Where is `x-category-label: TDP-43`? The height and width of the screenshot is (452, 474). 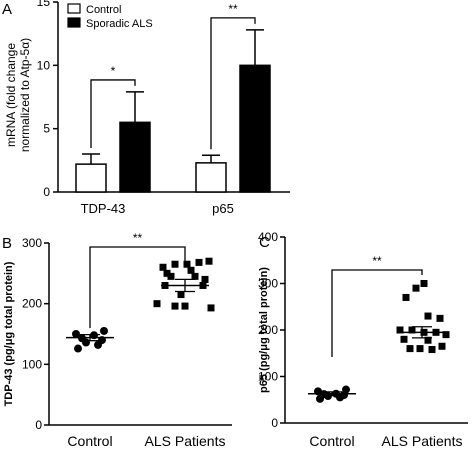 x-category-label: TDP-43 is located at coordinates (103, 208).